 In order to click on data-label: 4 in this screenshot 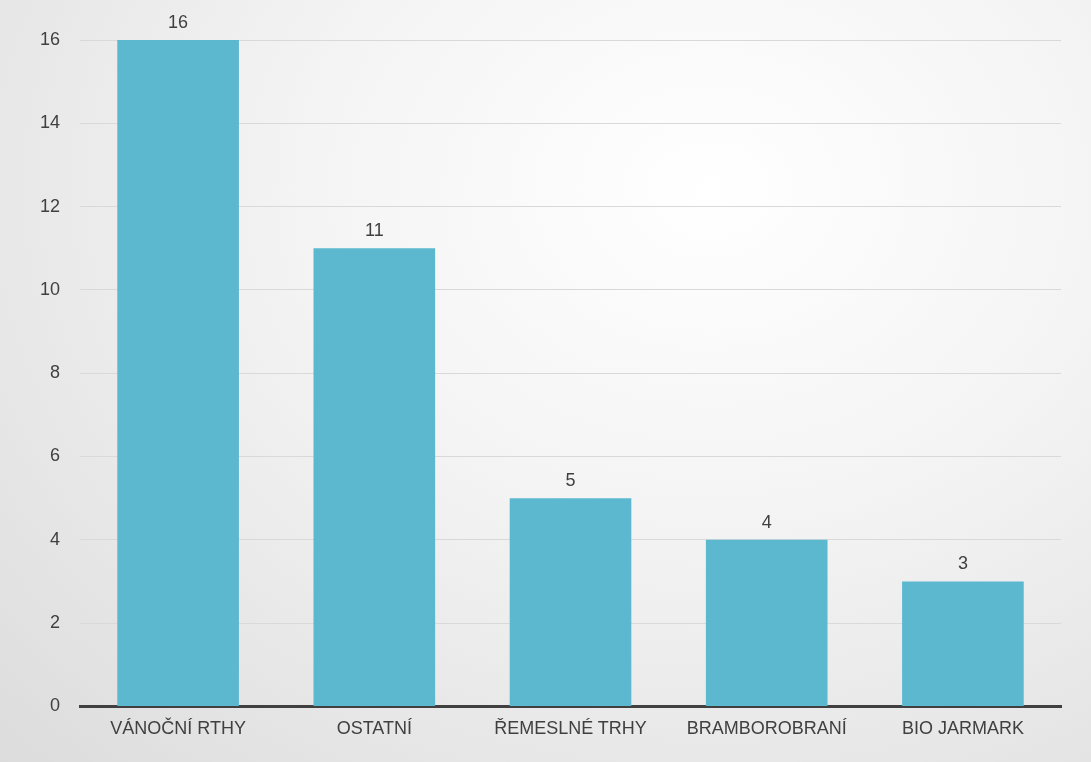, I will do `click(766, 521)`.